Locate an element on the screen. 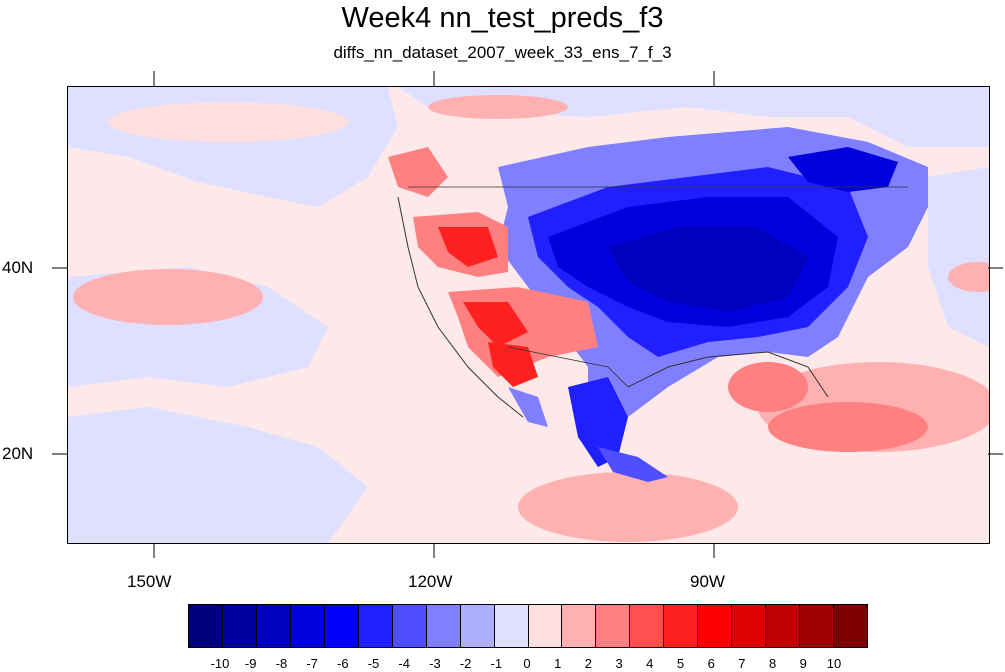 The height and width of the screenshot is (672, 1005). colorbar-label: 9 is located at coordinates (803, 663).